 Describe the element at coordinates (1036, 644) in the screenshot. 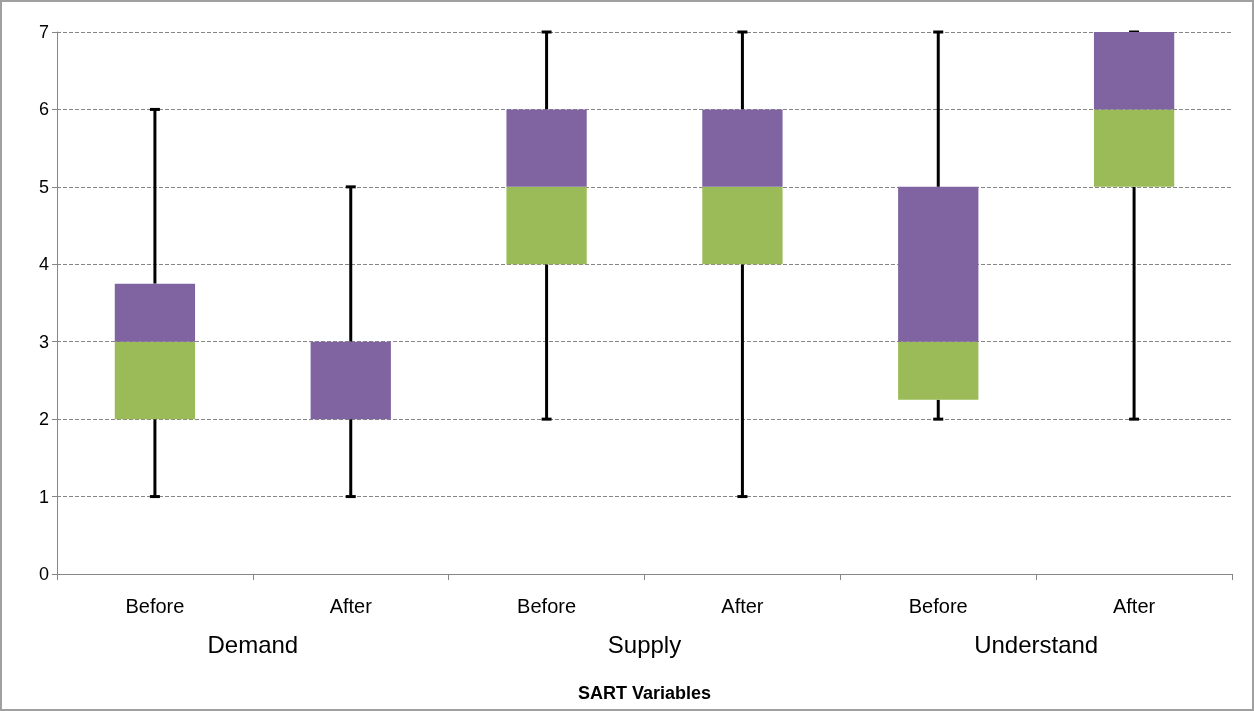

I see `text: Understand` at that location.